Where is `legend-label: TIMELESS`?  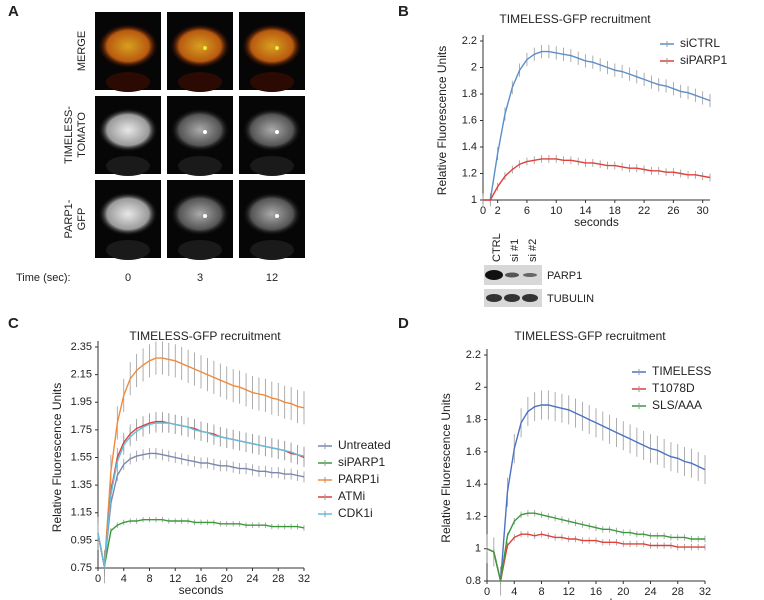
legend-label: TIMELESS is located at coordinates (681, 371).